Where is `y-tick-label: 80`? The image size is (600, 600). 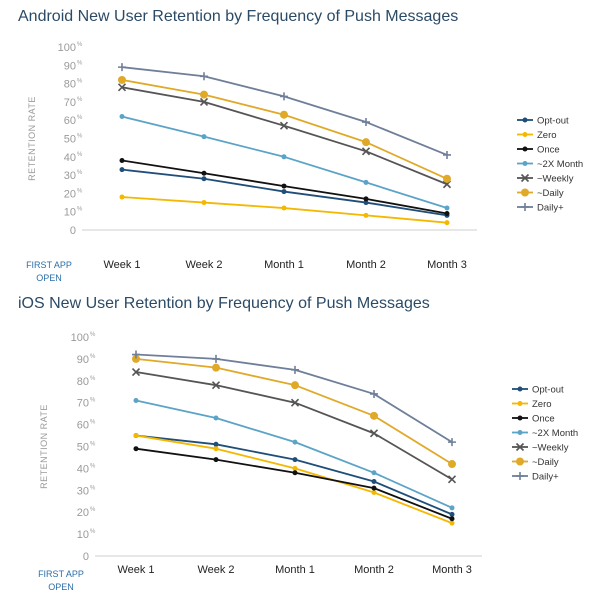
y-tick-label: 80 is located at coordinates (83, 382).